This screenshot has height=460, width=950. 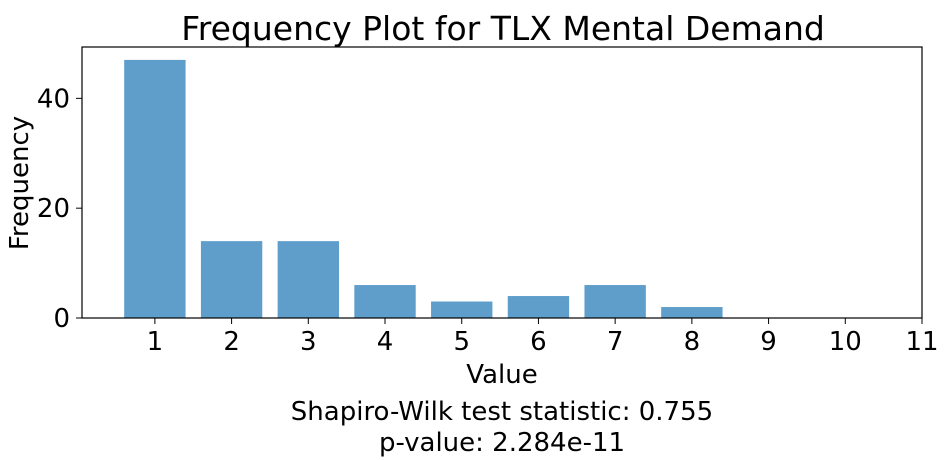 I want to click on x-tick-label: 1, so click(x=155, y=342).